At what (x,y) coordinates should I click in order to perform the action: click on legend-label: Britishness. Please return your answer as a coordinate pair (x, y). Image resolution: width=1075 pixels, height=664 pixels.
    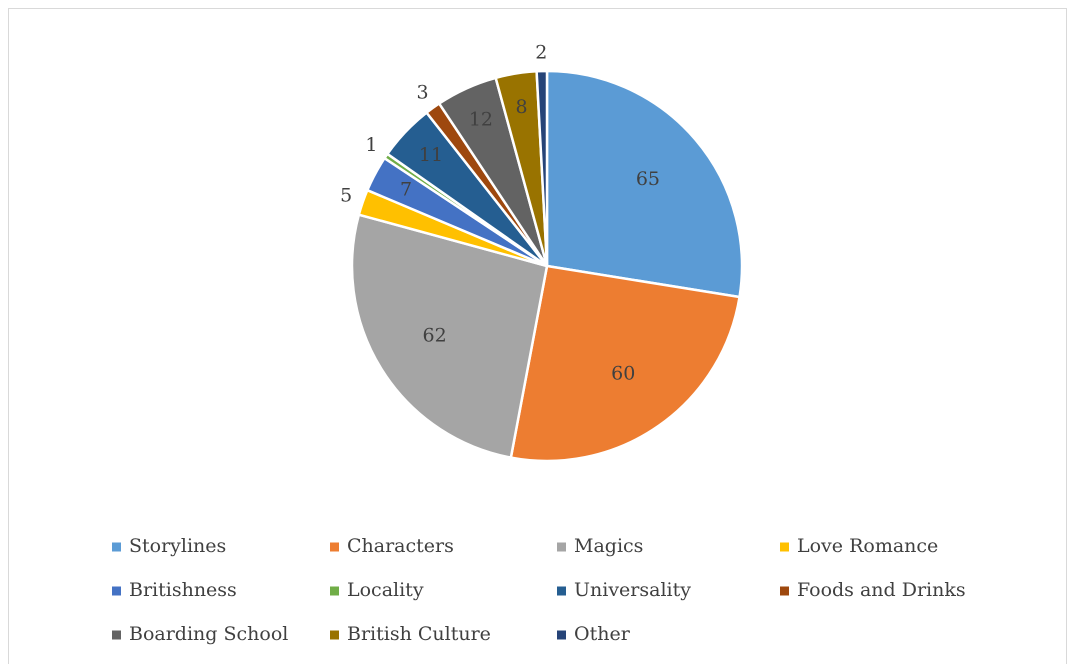
    Looking at the image, I should click on (183, 590).